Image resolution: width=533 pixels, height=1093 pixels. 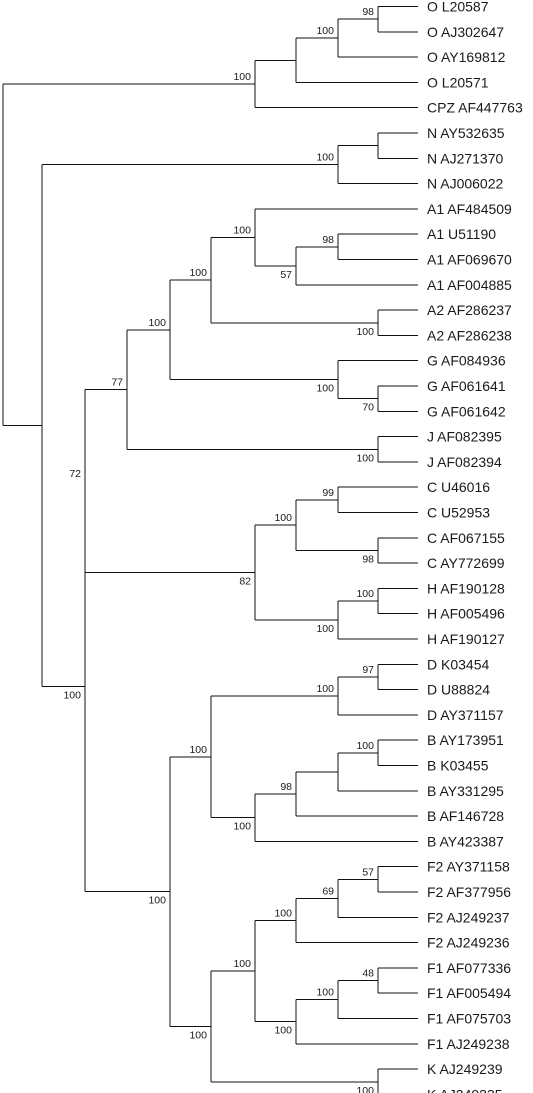 I want to click on leaf-label: F1 AF005494, so click(x=469, y=993).